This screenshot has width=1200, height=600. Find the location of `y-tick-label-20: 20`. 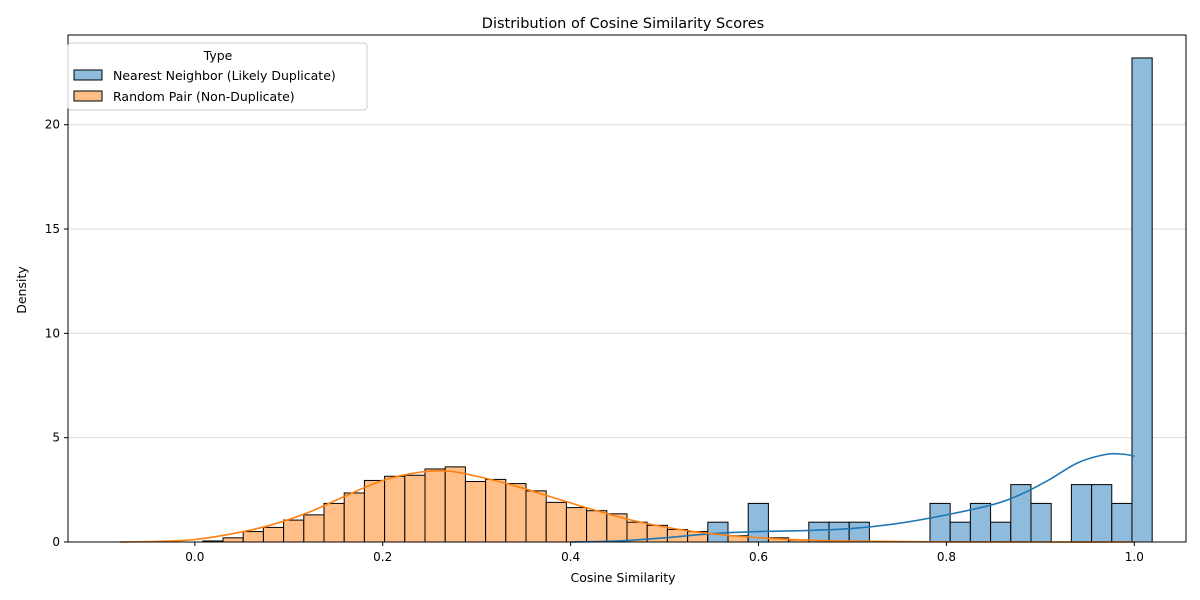

y-tick-label-20: 20 is located at coordinates (52, 125).